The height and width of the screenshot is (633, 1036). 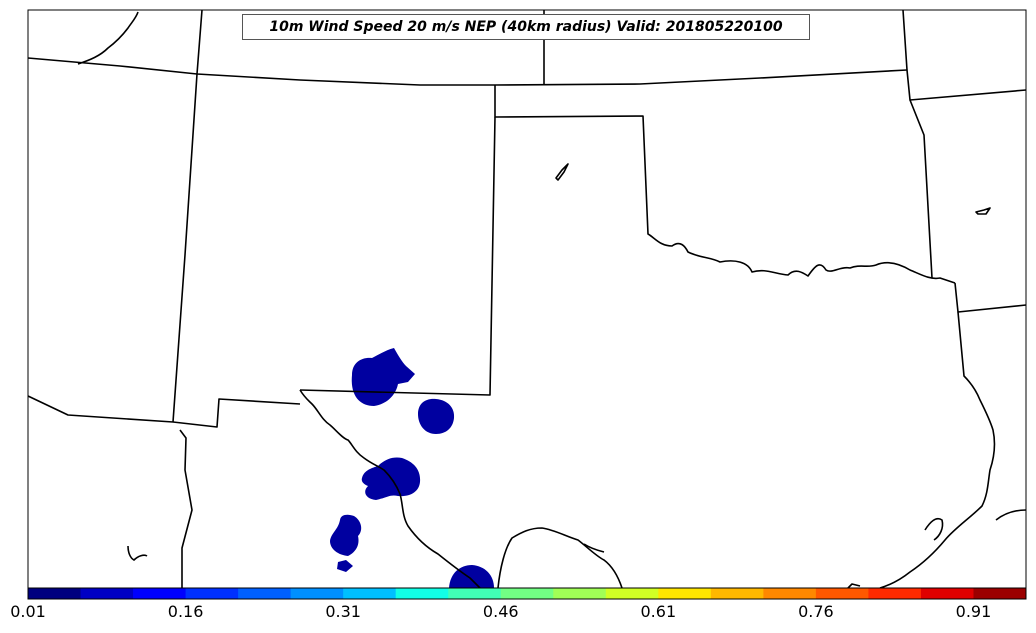 What do you see at coordinates (185, 611) in the screenshot?
I see `colorbar-tick-label: 0.16` at bounding box center [185, 611].